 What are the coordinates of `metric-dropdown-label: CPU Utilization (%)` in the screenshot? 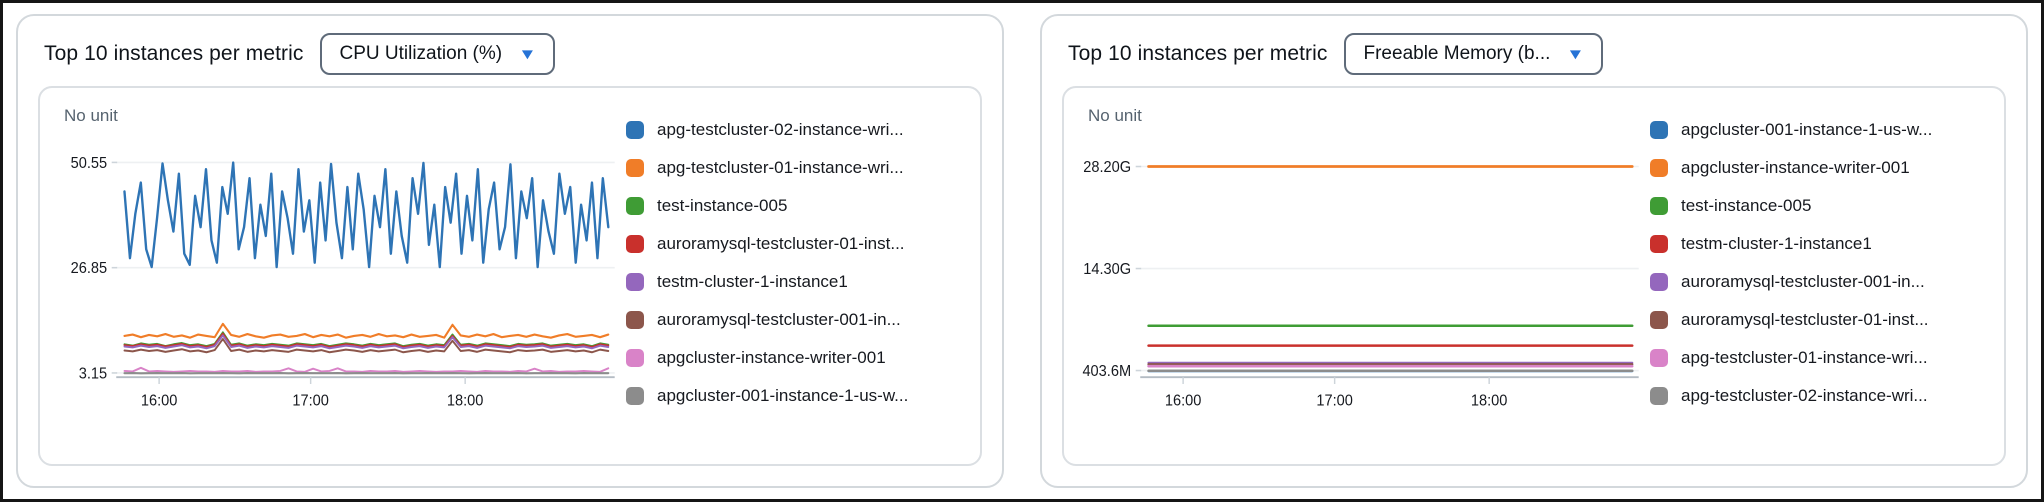 It's located at (421, 53).